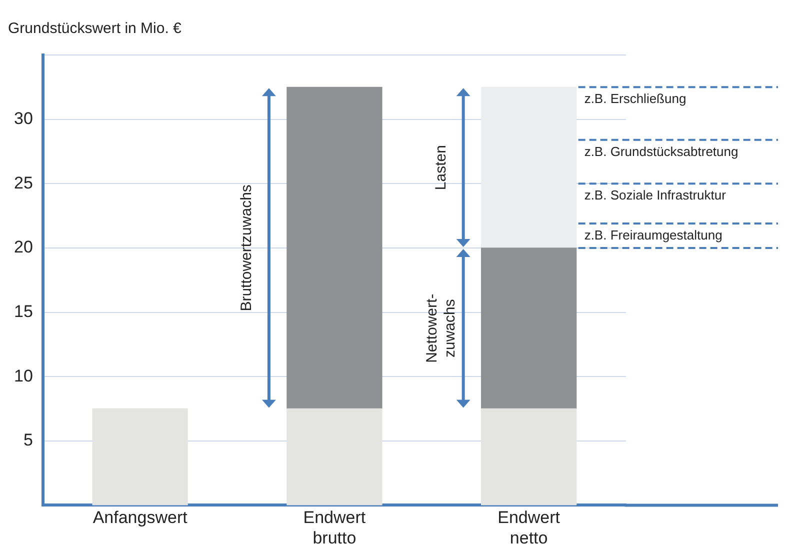  What do you see at coordinates (28, 440) in the screenshot?
I see `y-tick-label: 5` at bounding box center [28, 440].